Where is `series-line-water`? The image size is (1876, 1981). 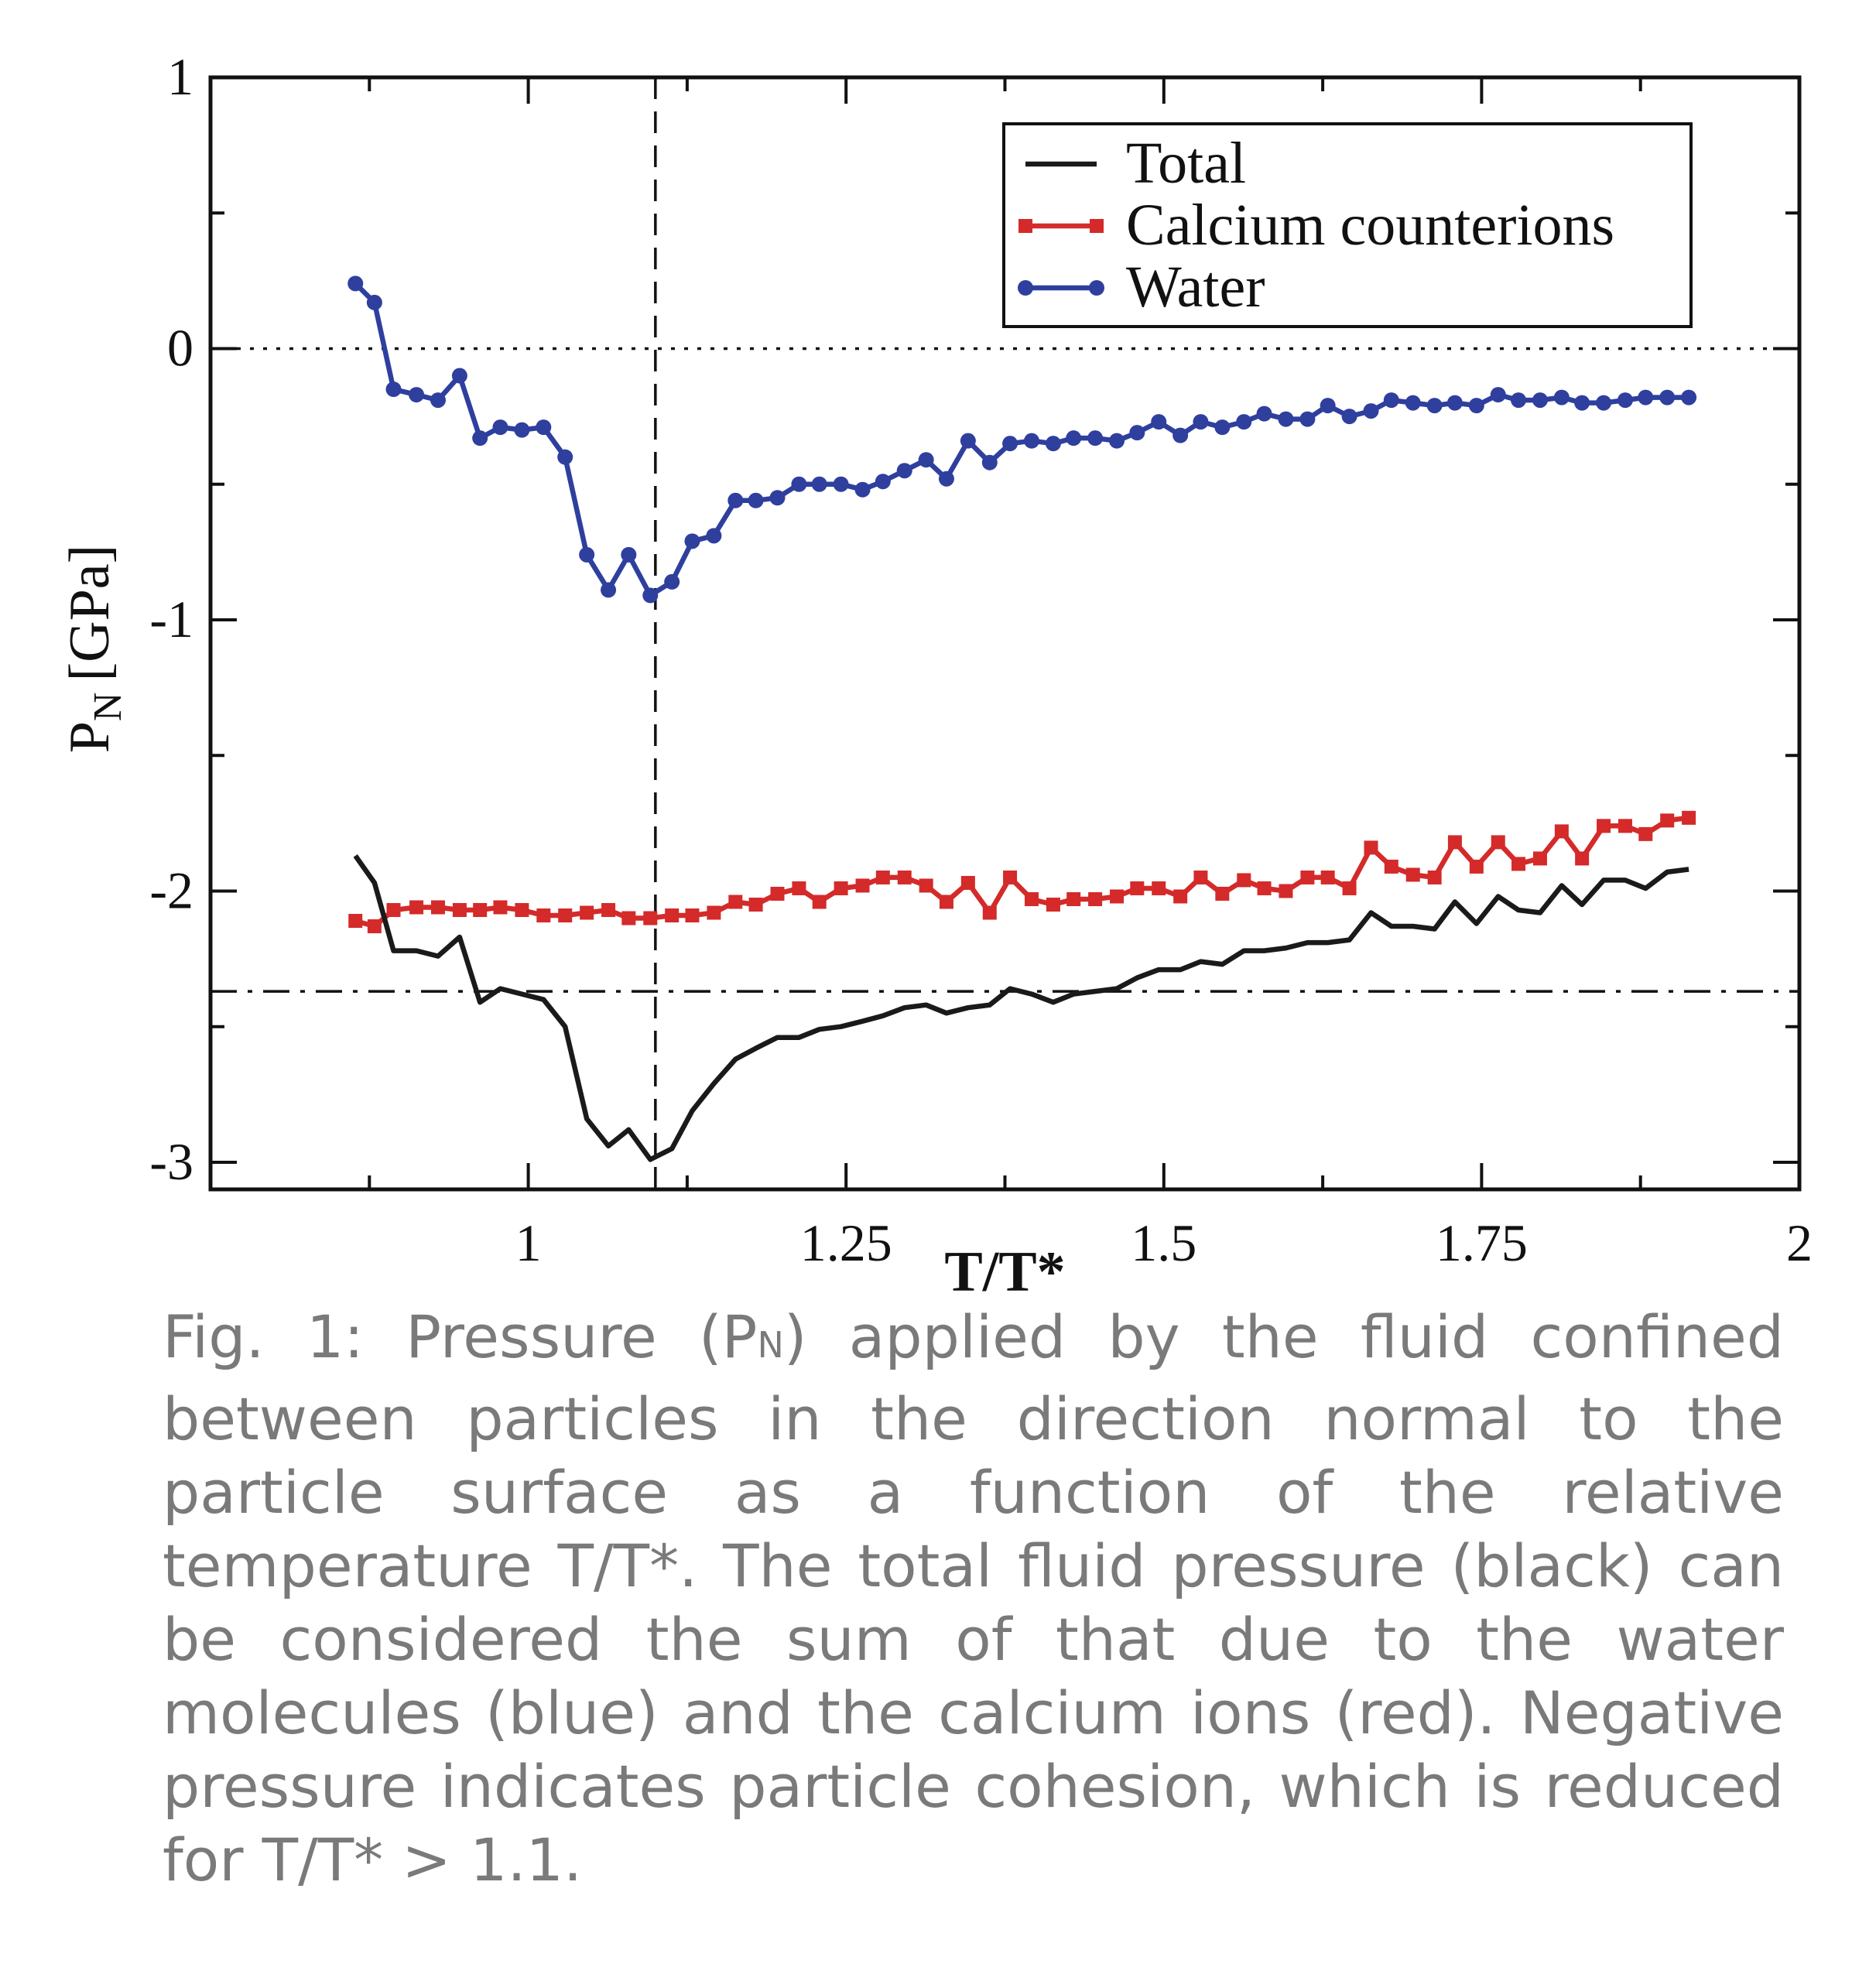 series-line-water is located at coordinates (1021, 440).